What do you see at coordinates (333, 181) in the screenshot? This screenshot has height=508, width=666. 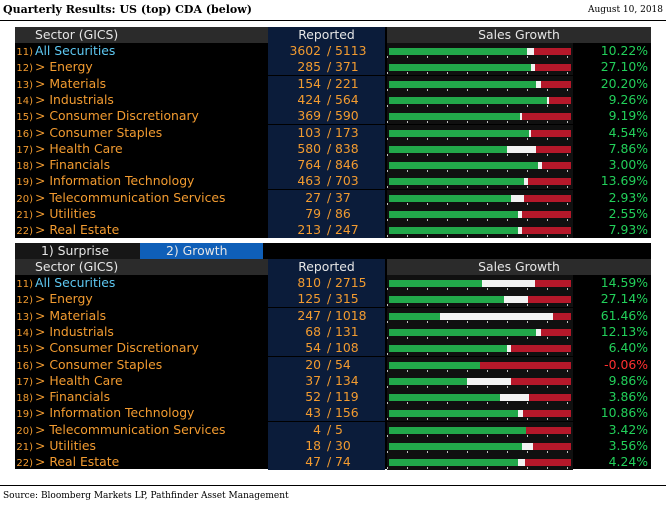 I see `table-row: 19) > Information Technology 463 /703 13.69%` at bounding box center [333, 181].